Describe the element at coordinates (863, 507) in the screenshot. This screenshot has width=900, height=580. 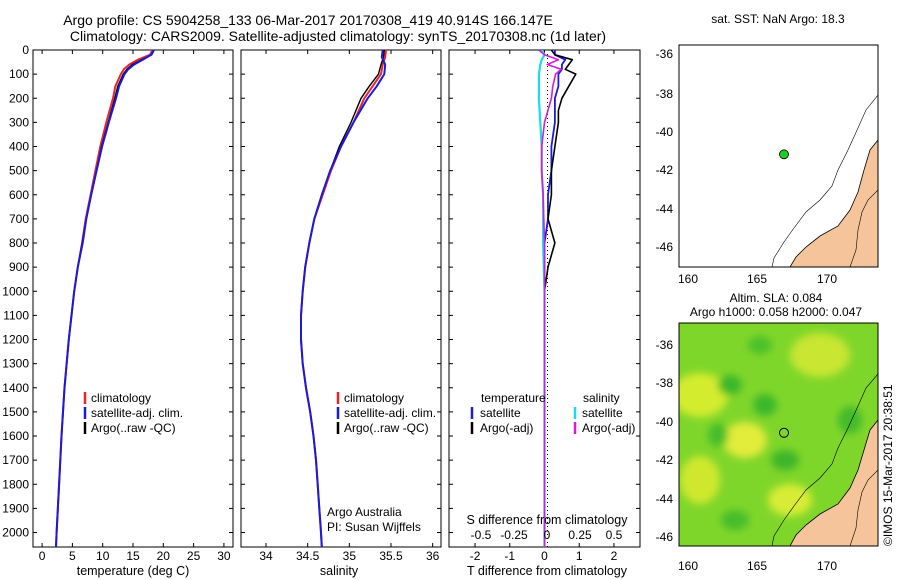
I see `bathymetry-contour` at that location.